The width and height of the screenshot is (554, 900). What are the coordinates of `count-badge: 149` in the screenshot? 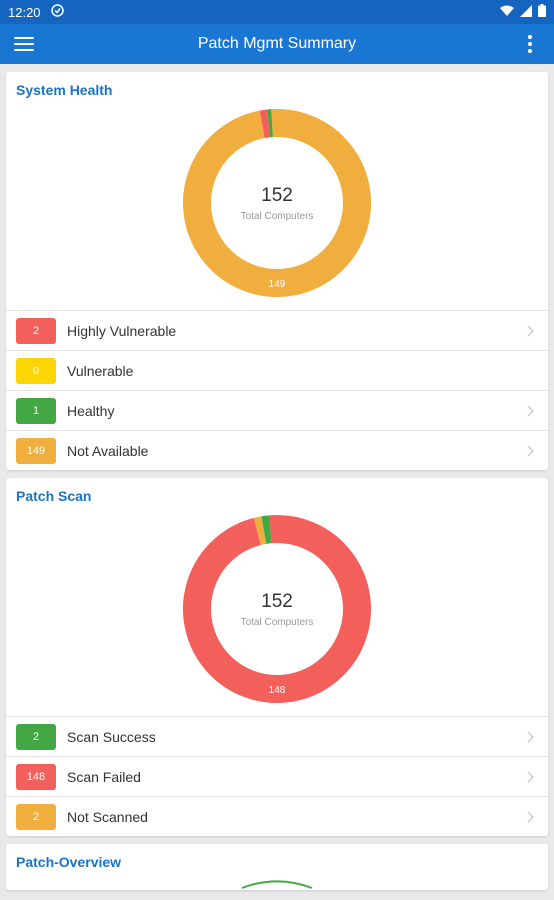 It's located at (36, 450).